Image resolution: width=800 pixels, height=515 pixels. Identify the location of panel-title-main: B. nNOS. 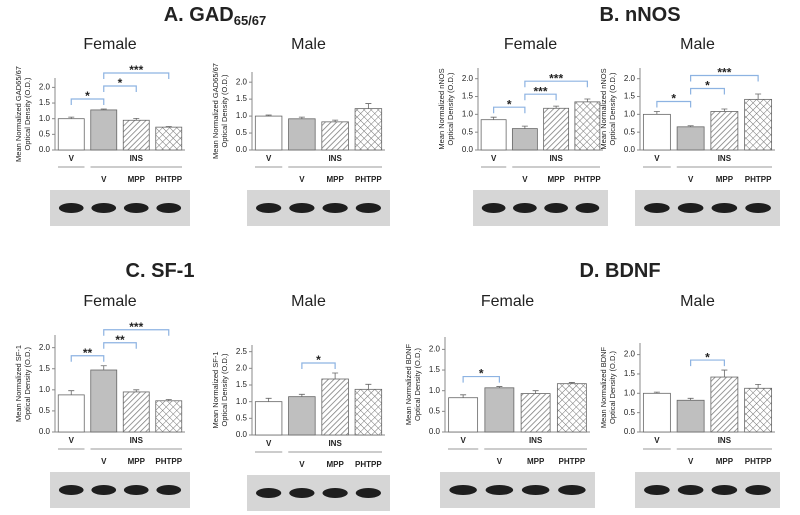
(639, 15).